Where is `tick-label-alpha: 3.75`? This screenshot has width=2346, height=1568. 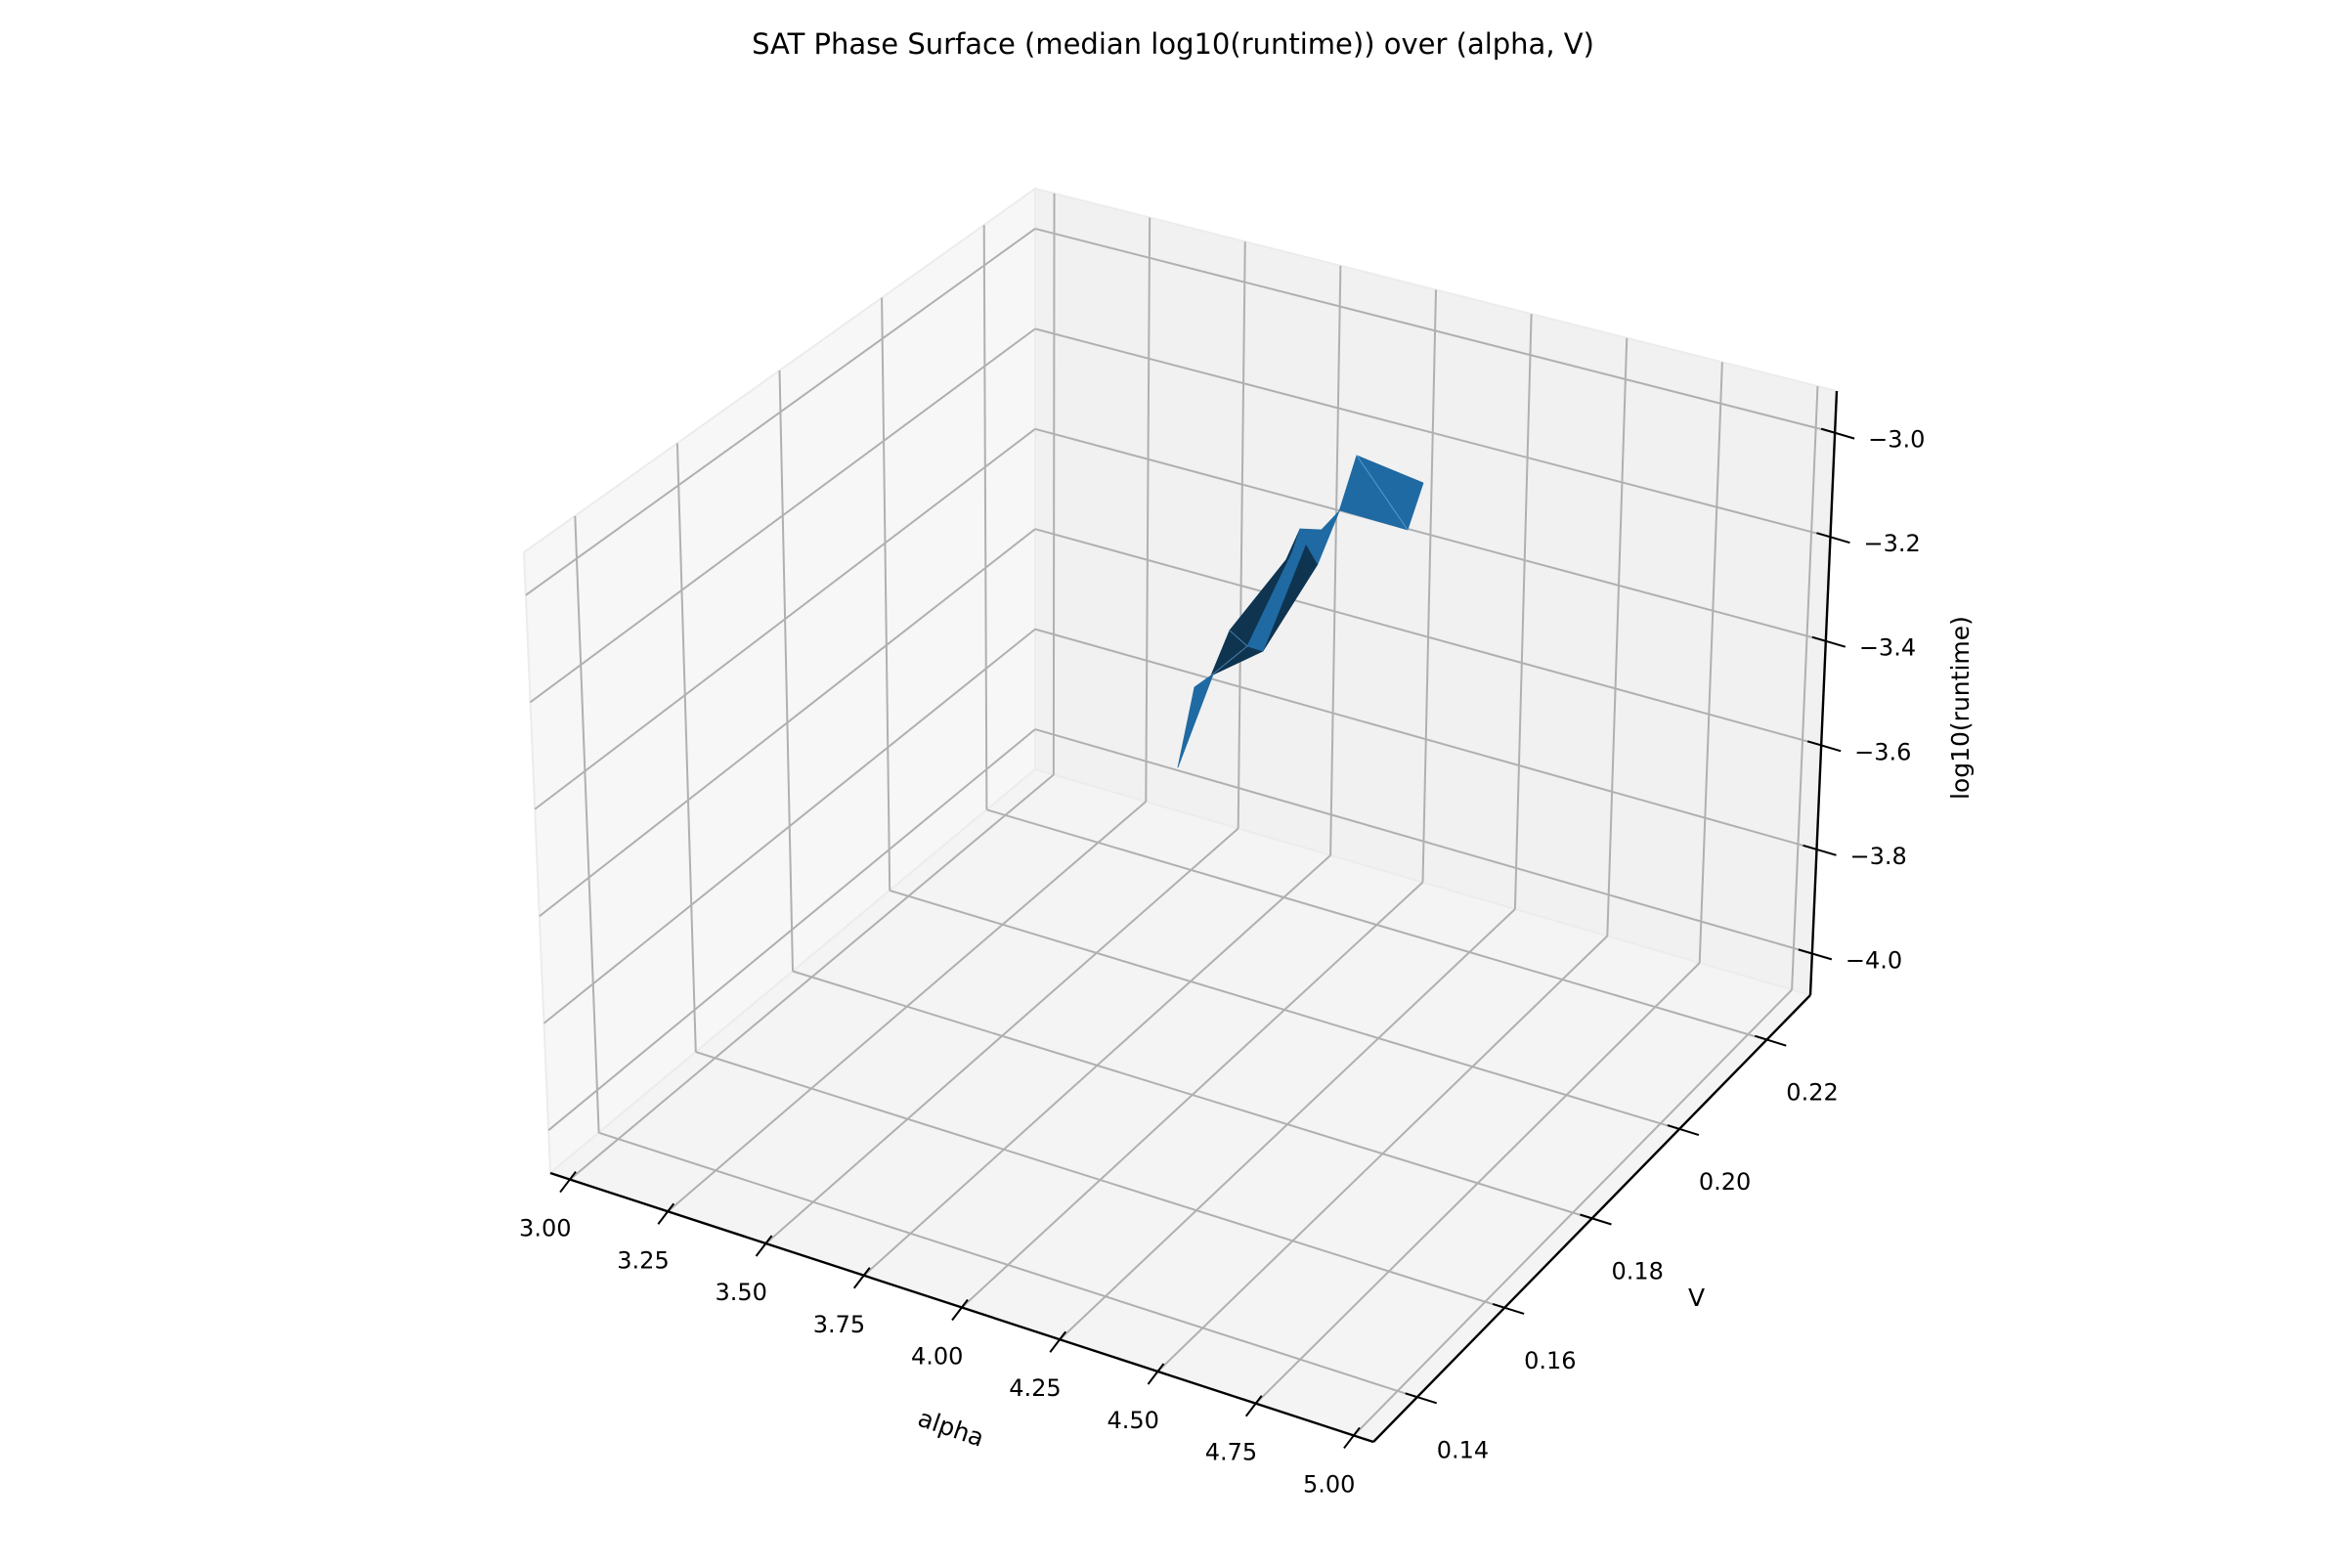 tick-label-alpha: 3.75 is located at coordinates (839, 1324).